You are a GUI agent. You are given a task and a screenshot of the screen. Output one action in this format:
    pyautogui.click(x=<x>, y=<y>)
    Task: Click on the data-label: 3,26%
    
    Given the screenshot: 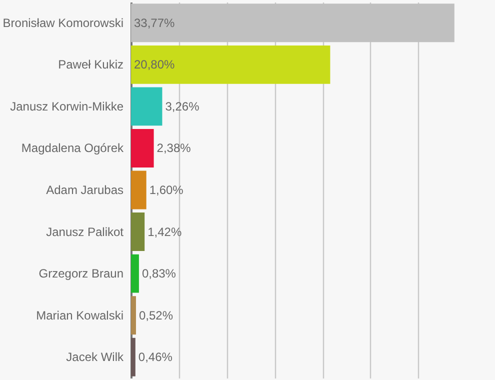 What is the action you would take?
    pyautogui.click(x=182, y=106)
    